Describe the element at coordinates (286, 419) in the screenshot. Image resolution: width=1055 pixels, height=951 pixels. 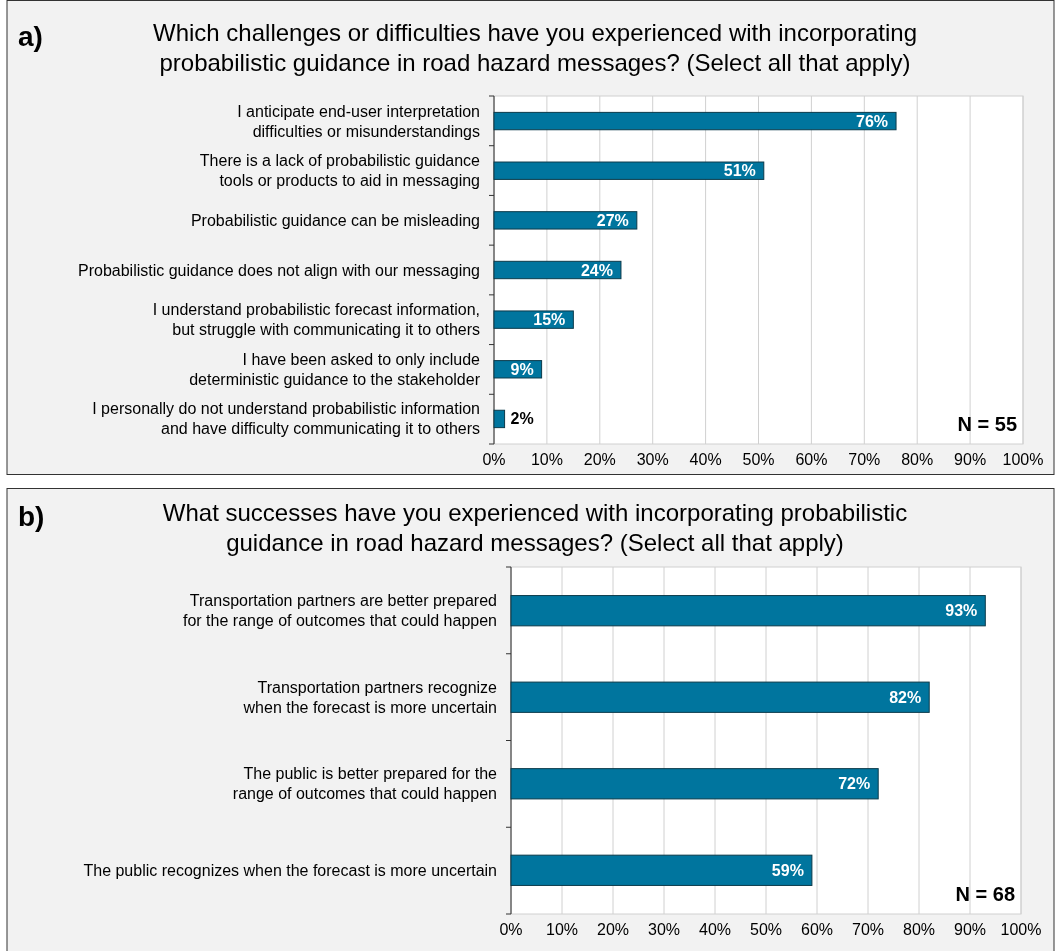
I see `y-tick-label: I personally do not understand probabilistic information and have difficulty communicating it to others` at that location.